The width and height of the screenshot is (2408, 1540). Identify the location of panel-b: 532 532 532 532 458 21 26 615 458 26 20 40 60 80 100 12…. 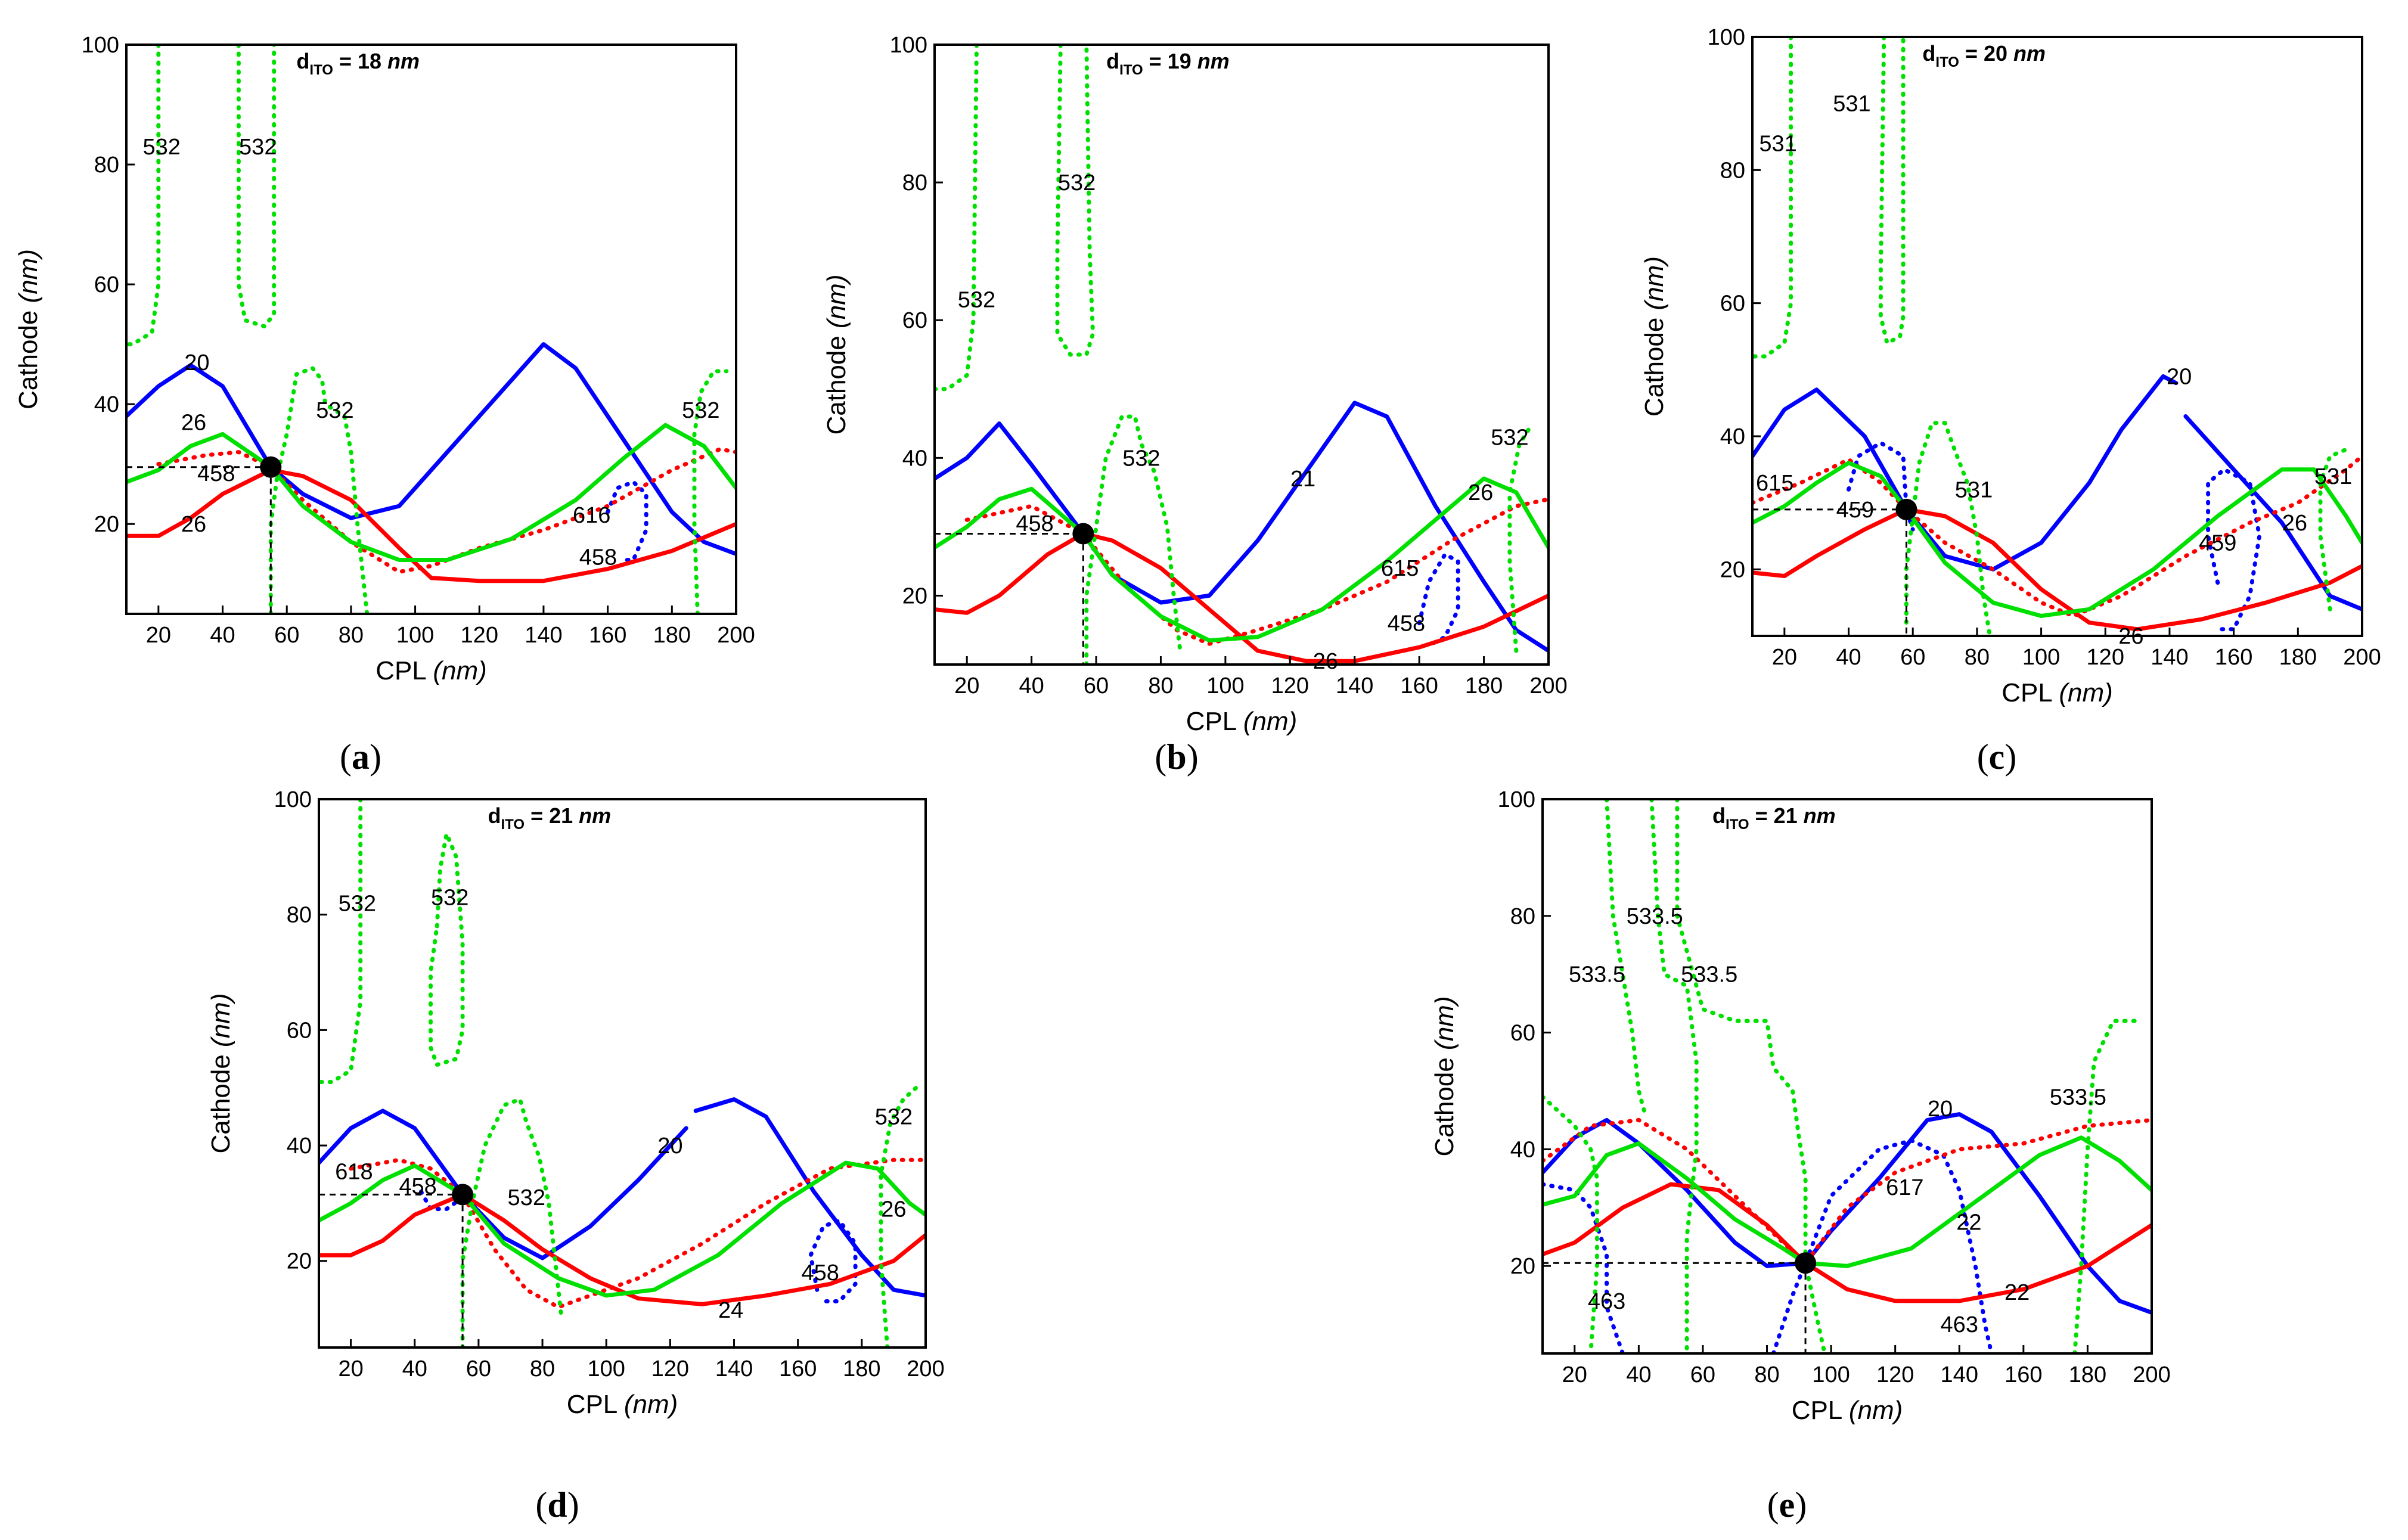
(1195, 405).